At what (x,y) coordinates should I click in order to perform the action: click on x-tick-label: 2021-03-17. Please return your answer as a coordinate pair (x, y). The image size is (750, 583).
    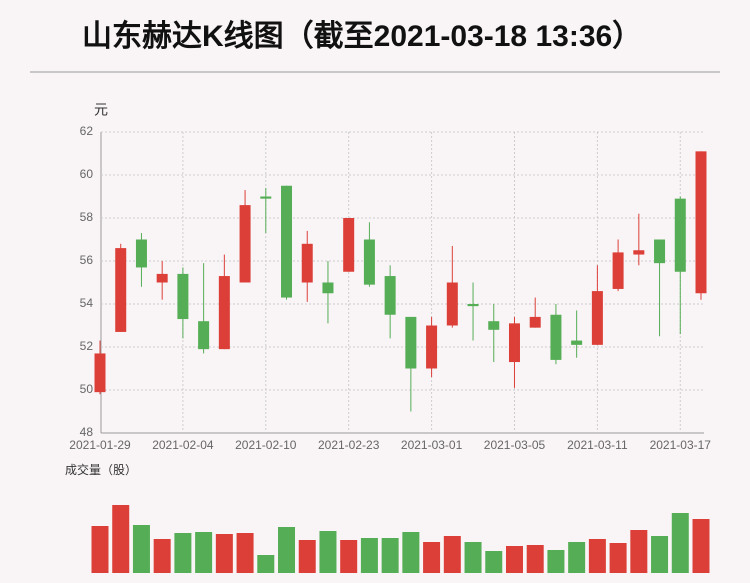
    Looking at the image, I should click on (681, 445).